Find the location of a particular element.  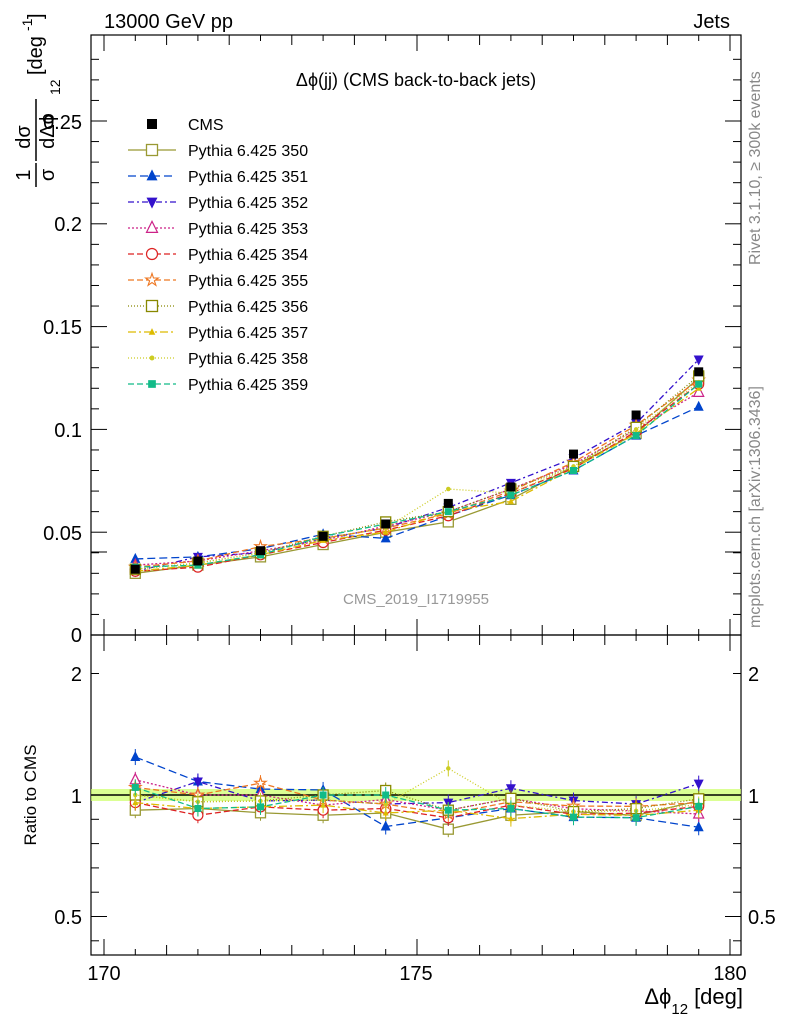

legend-item: Pythia 6.425 358 is located at coordinates (218, 359).